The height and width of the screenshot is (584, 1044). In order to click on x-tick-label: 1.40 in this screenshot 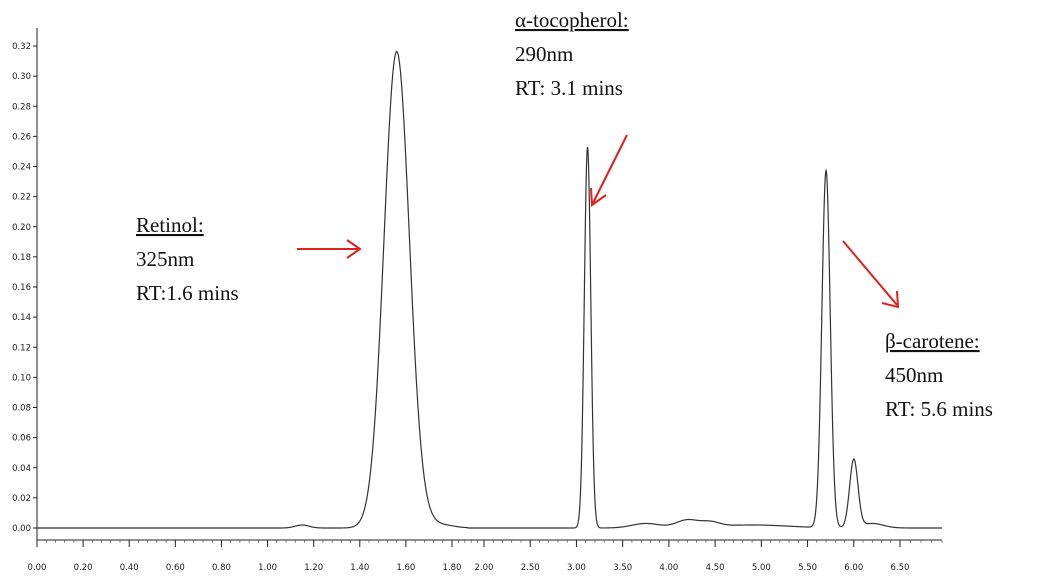, I will do `click(359, 568)`.